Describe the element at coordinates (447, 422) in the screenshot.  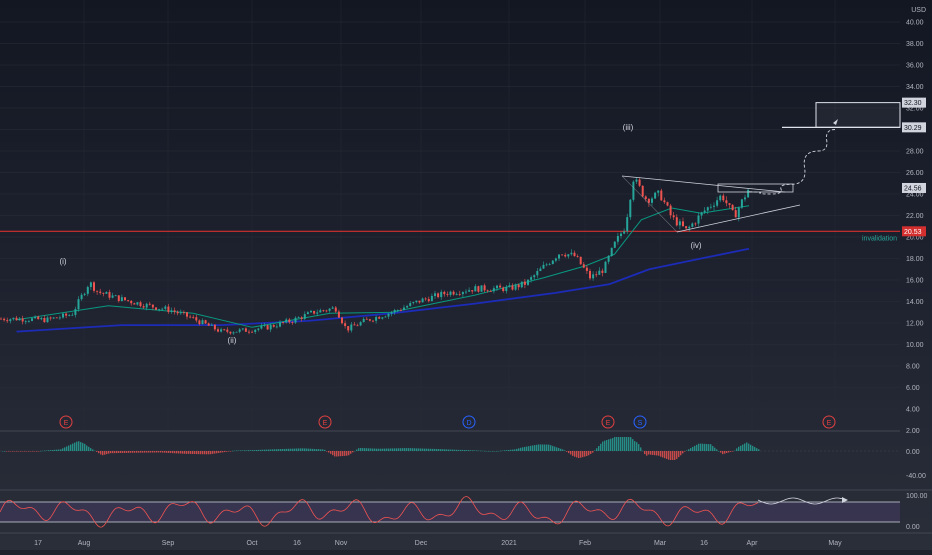
I see `event-markers: E E D E S E` at that location.